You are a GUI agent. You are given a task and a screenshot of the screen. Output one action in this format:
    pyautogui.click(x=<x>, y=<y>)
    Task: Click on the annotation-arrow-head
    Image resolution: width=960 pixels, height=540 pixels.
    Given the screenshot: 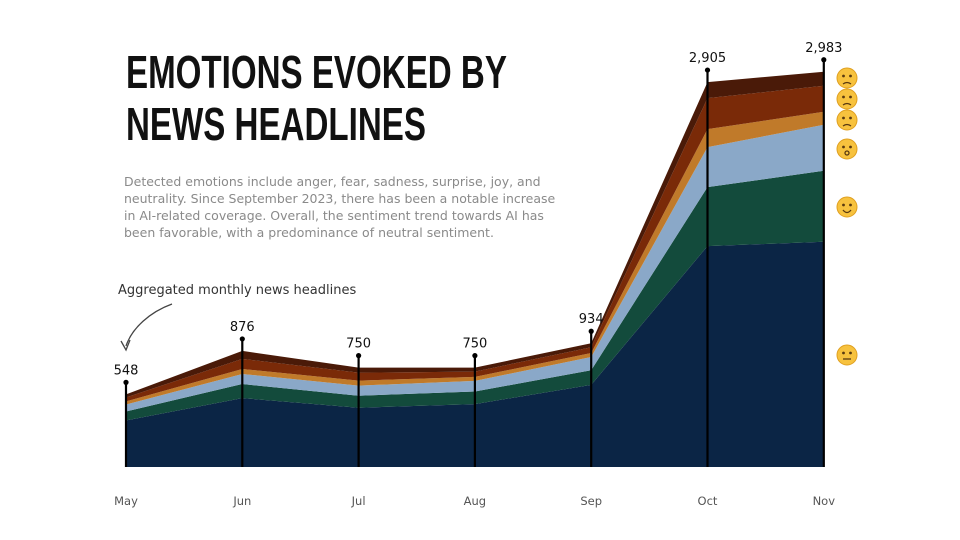 What is the action you would take?
    pyautogui.click(x=125, y=345)
    